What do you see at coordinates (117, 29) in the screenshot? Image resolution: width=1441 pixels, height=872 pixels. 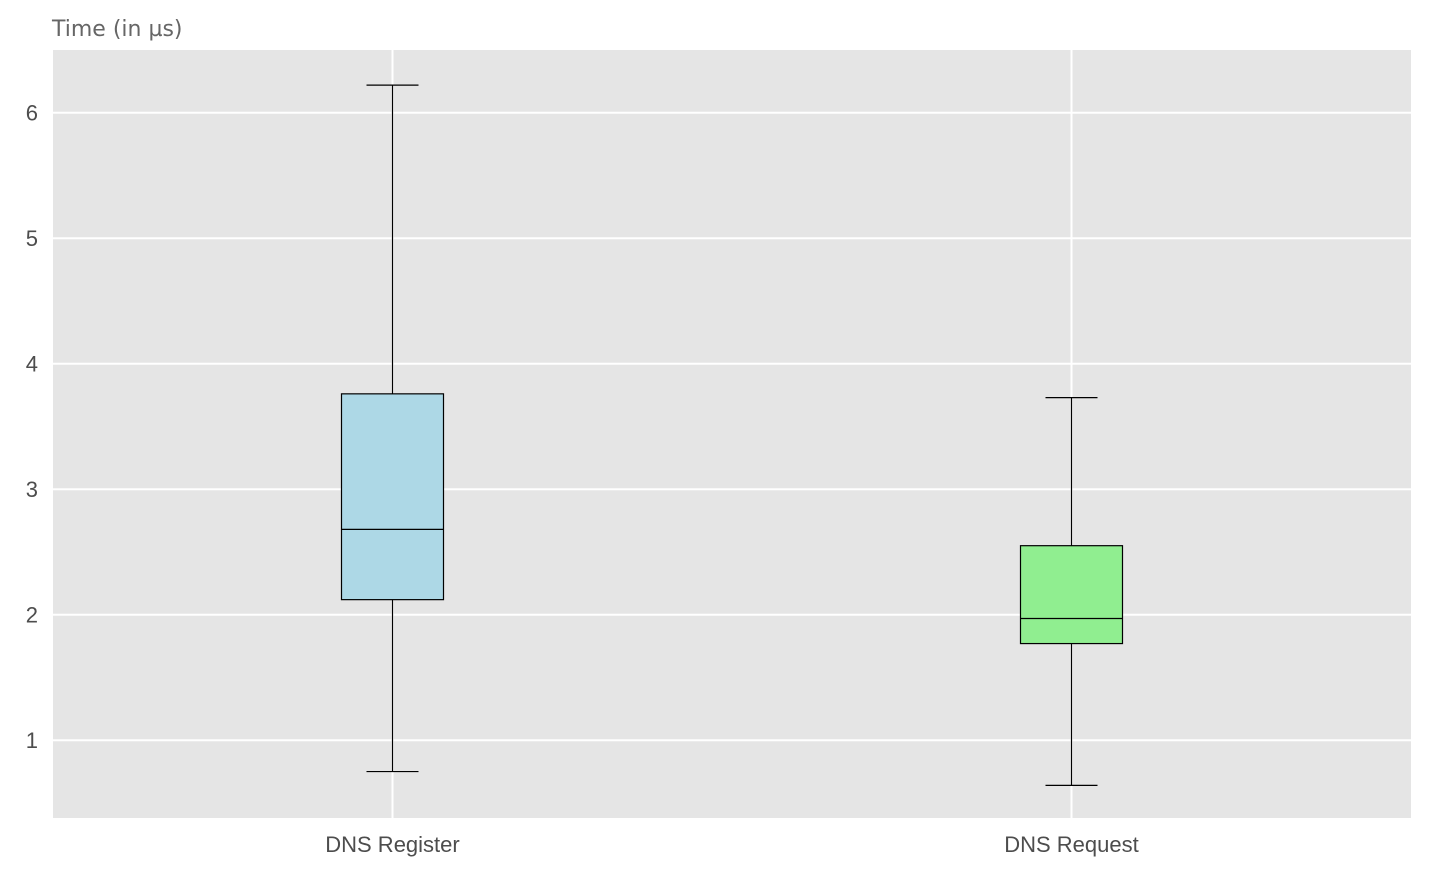 I see `y-axis-label: Time (in µs)` at bounding box center [117, 29].